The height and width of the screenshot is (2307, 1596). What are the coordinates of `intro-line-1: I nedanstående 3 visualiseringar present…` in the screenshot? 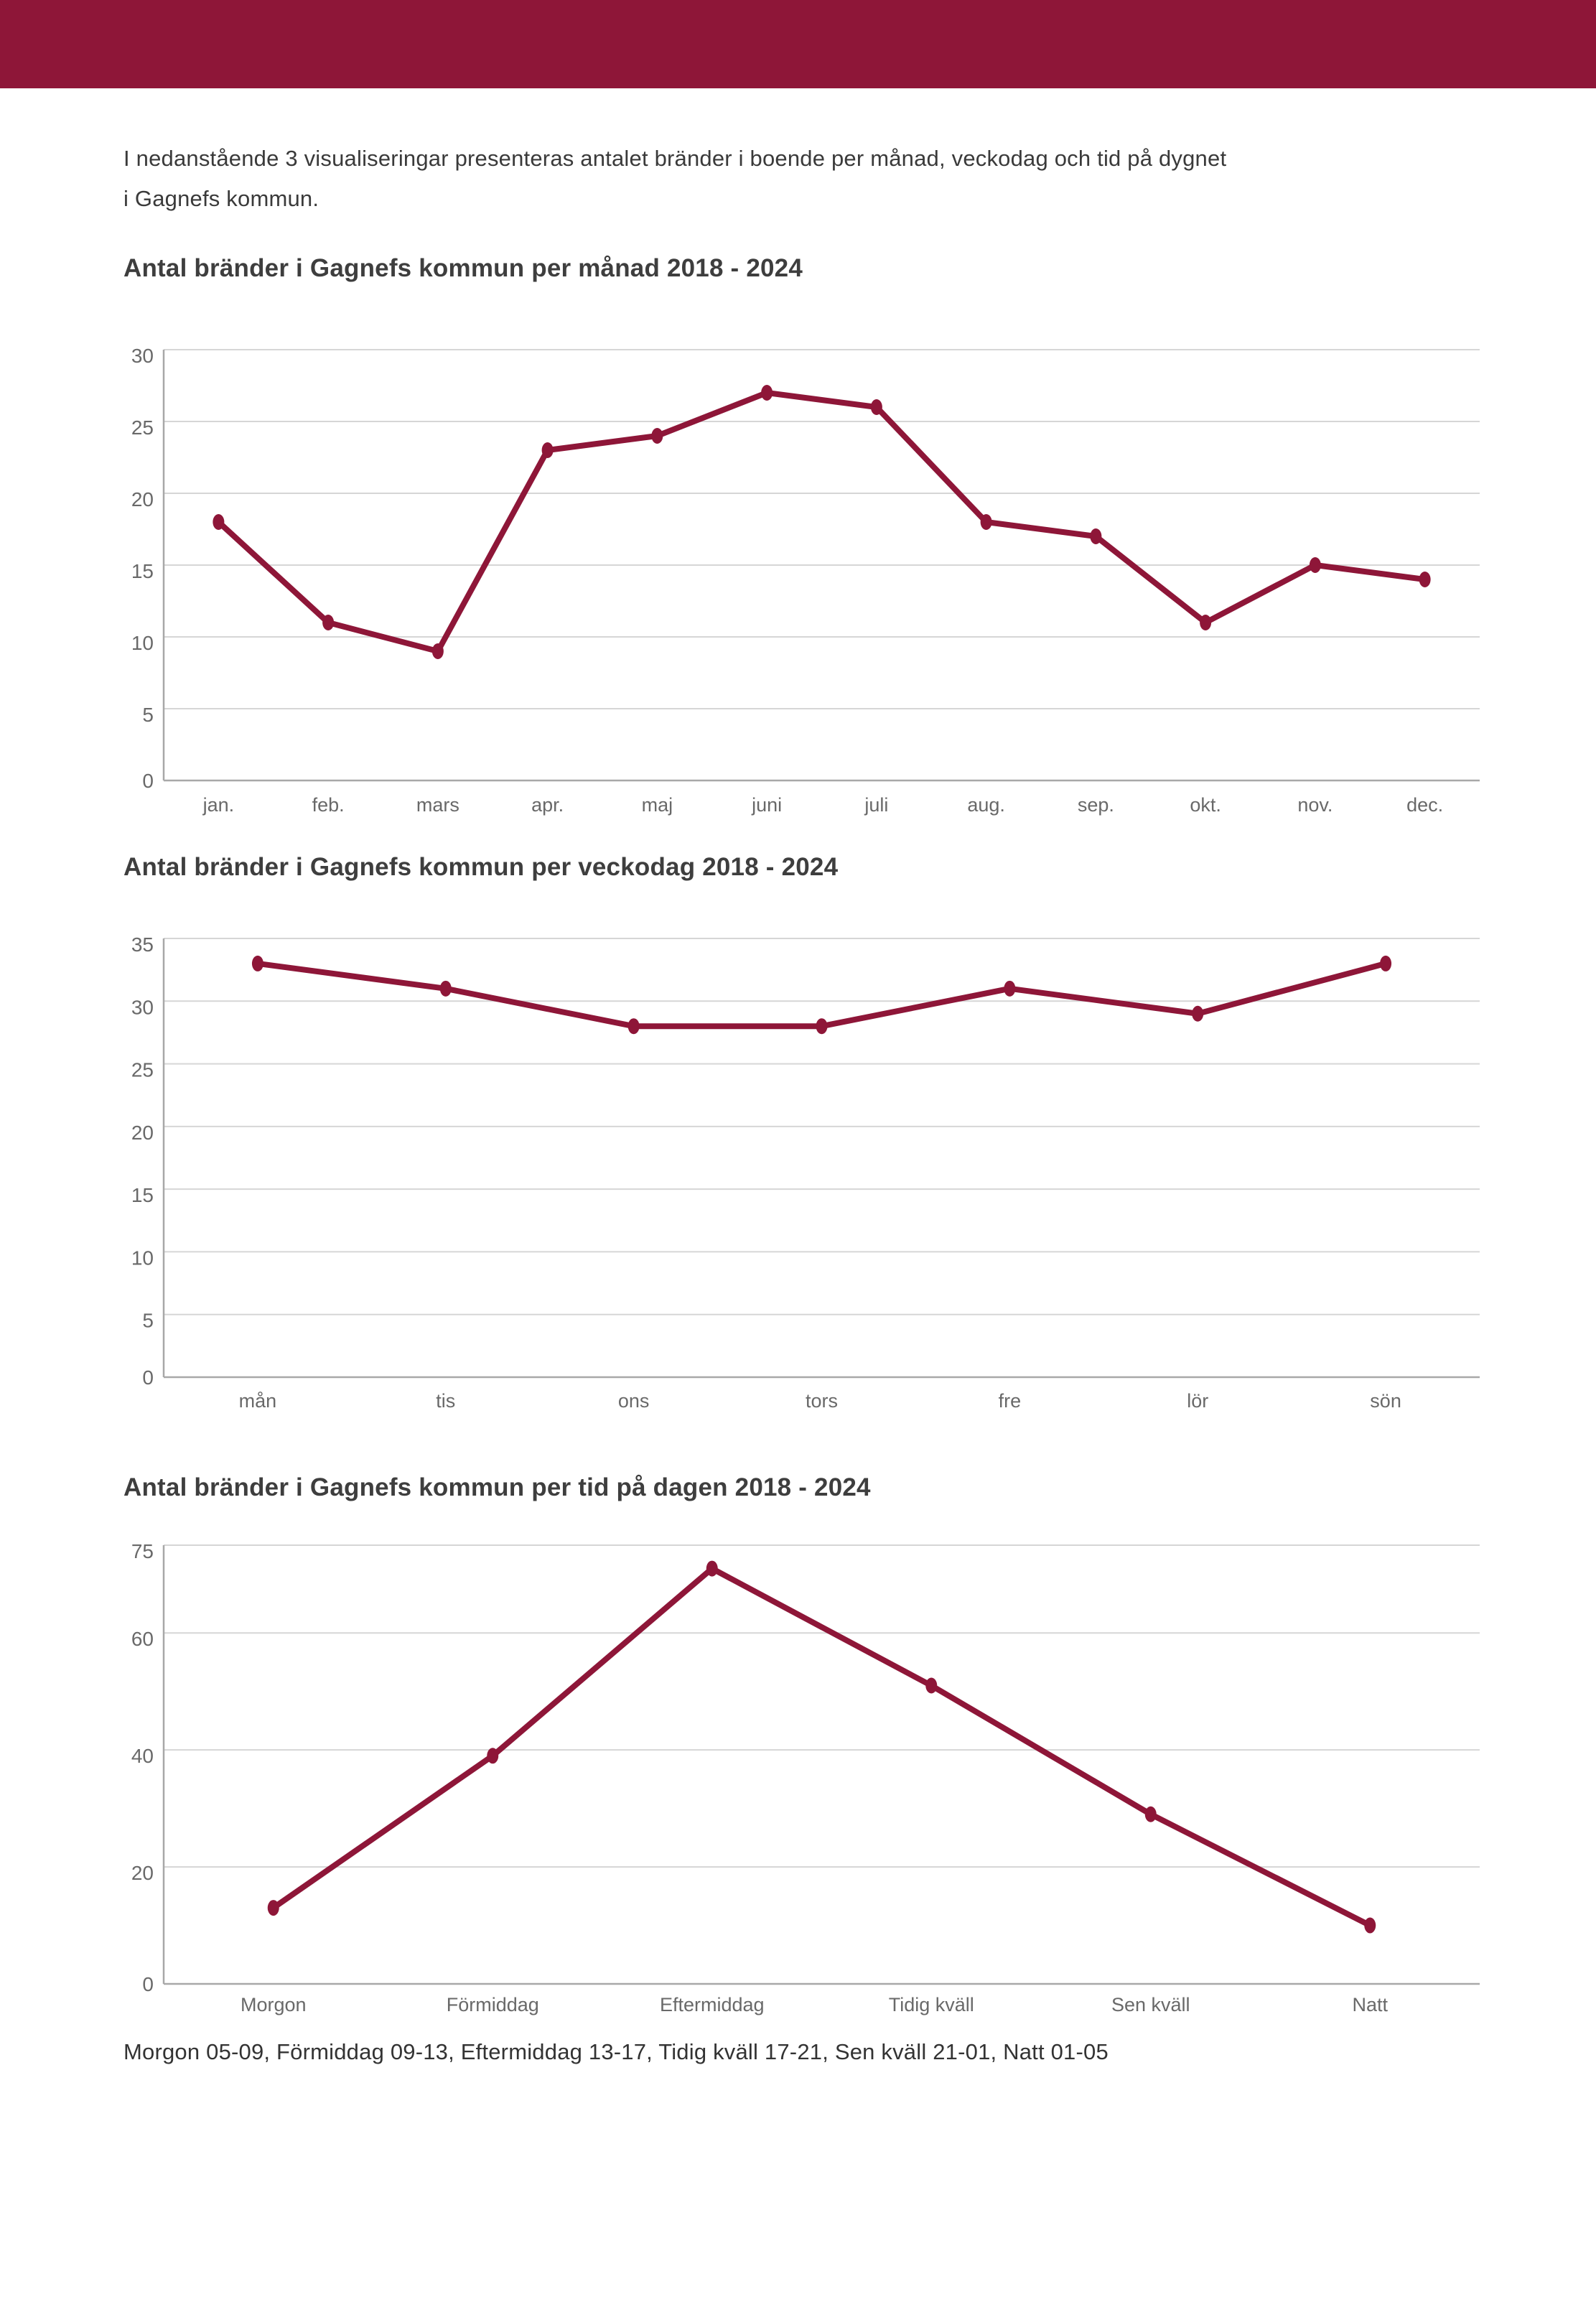 It's located at (675, 158).